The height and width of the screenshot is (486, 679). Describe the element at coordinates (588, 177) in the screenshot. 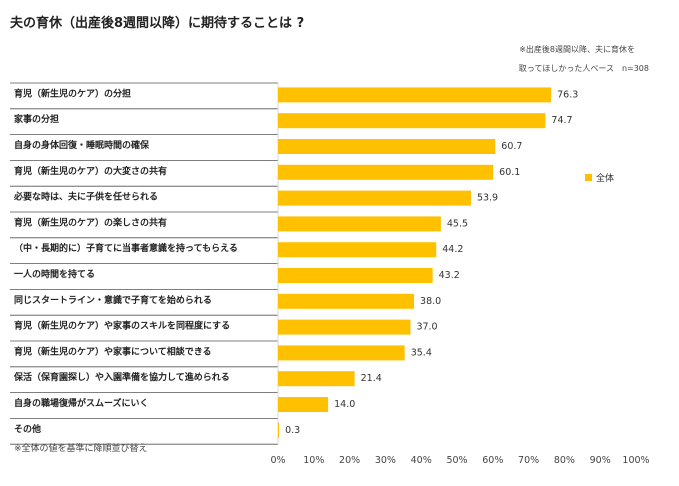

I see `legend-swatch` at that location.